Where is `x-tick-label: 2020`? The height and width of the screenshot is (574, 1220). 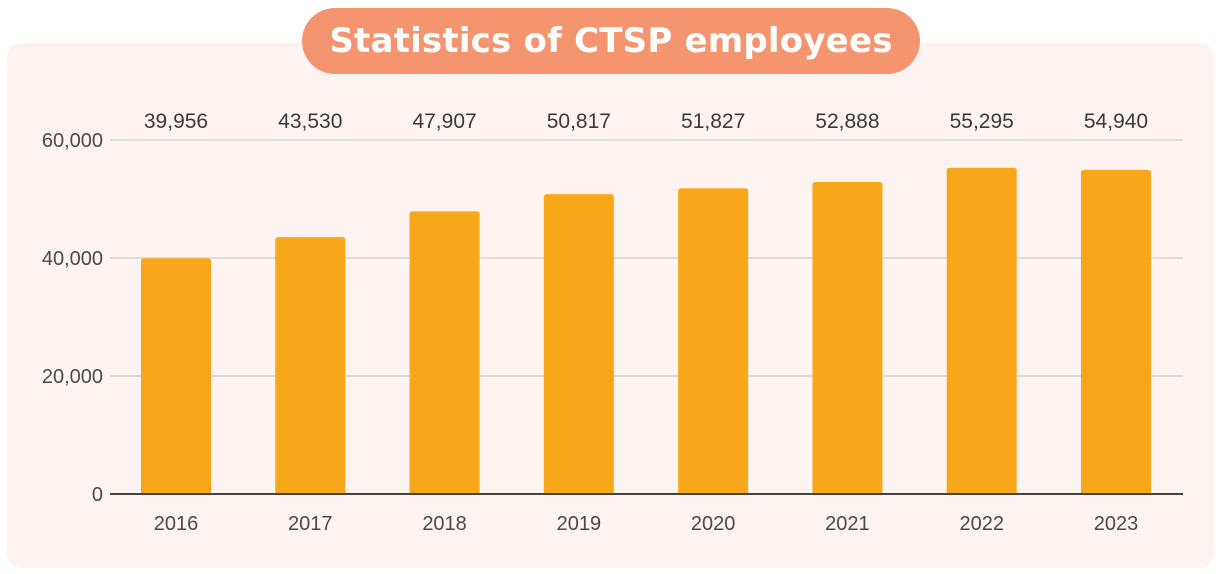 x-tick-label: 2020 is located at coordinates (713, 524).